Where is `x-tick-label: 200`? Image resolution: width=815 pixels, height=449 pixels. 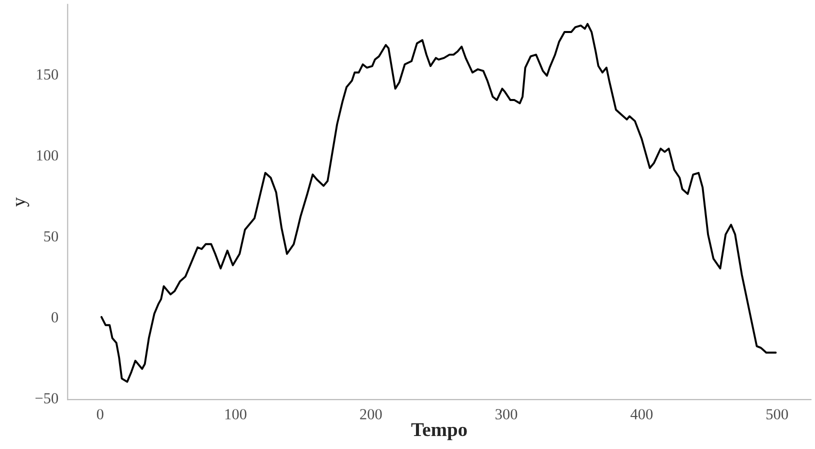 x-tick-label: 200 is located at coordinates (371, 414).